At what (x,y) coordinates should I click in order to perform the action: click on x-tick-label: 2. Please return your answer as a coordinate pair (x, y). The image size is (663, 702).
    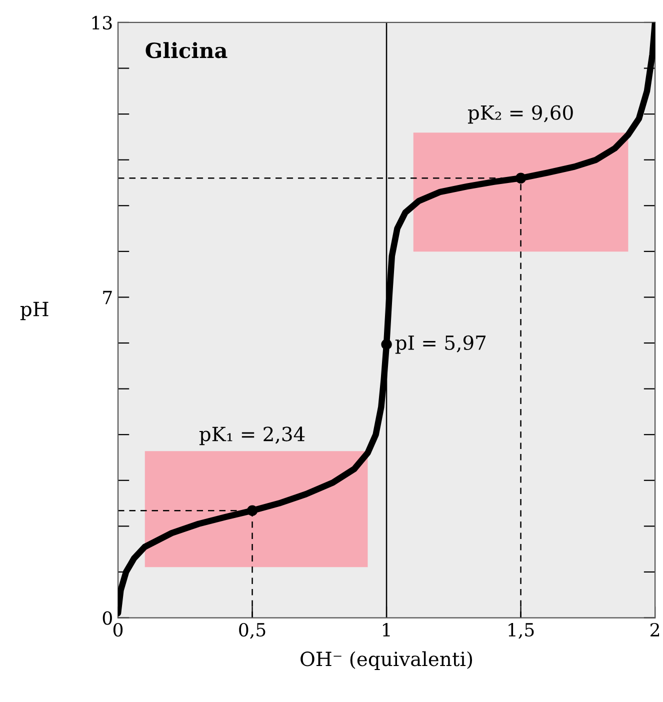
    Looking at the image, I should click on (655, 629).